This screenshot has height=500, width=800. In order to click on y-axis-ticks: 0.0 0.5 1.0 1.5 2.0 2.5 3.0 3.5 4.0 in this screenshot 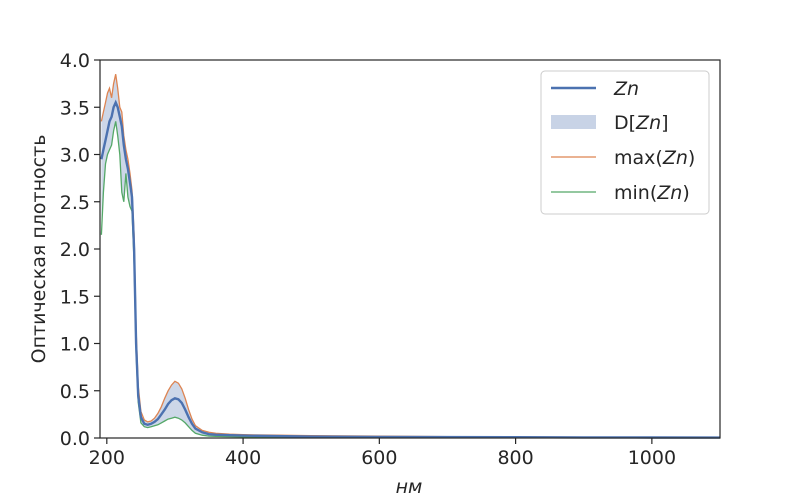, I will do `click(80, 250)`.